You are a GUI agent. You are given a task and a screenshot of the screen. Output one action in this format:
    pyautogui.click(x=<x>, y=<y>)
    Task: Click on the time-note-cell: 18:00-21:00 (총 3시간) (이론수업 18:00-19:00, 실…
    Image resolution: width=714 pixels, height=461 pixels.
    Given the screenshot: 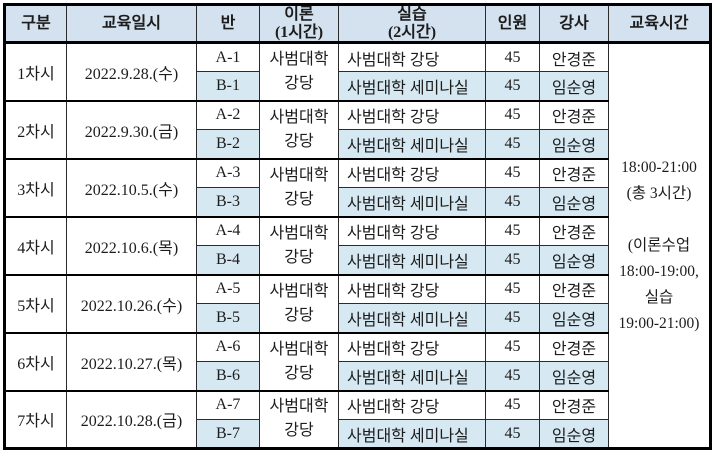 What is the action you would take?
    pyautogui.click(x=659, y=246)
    